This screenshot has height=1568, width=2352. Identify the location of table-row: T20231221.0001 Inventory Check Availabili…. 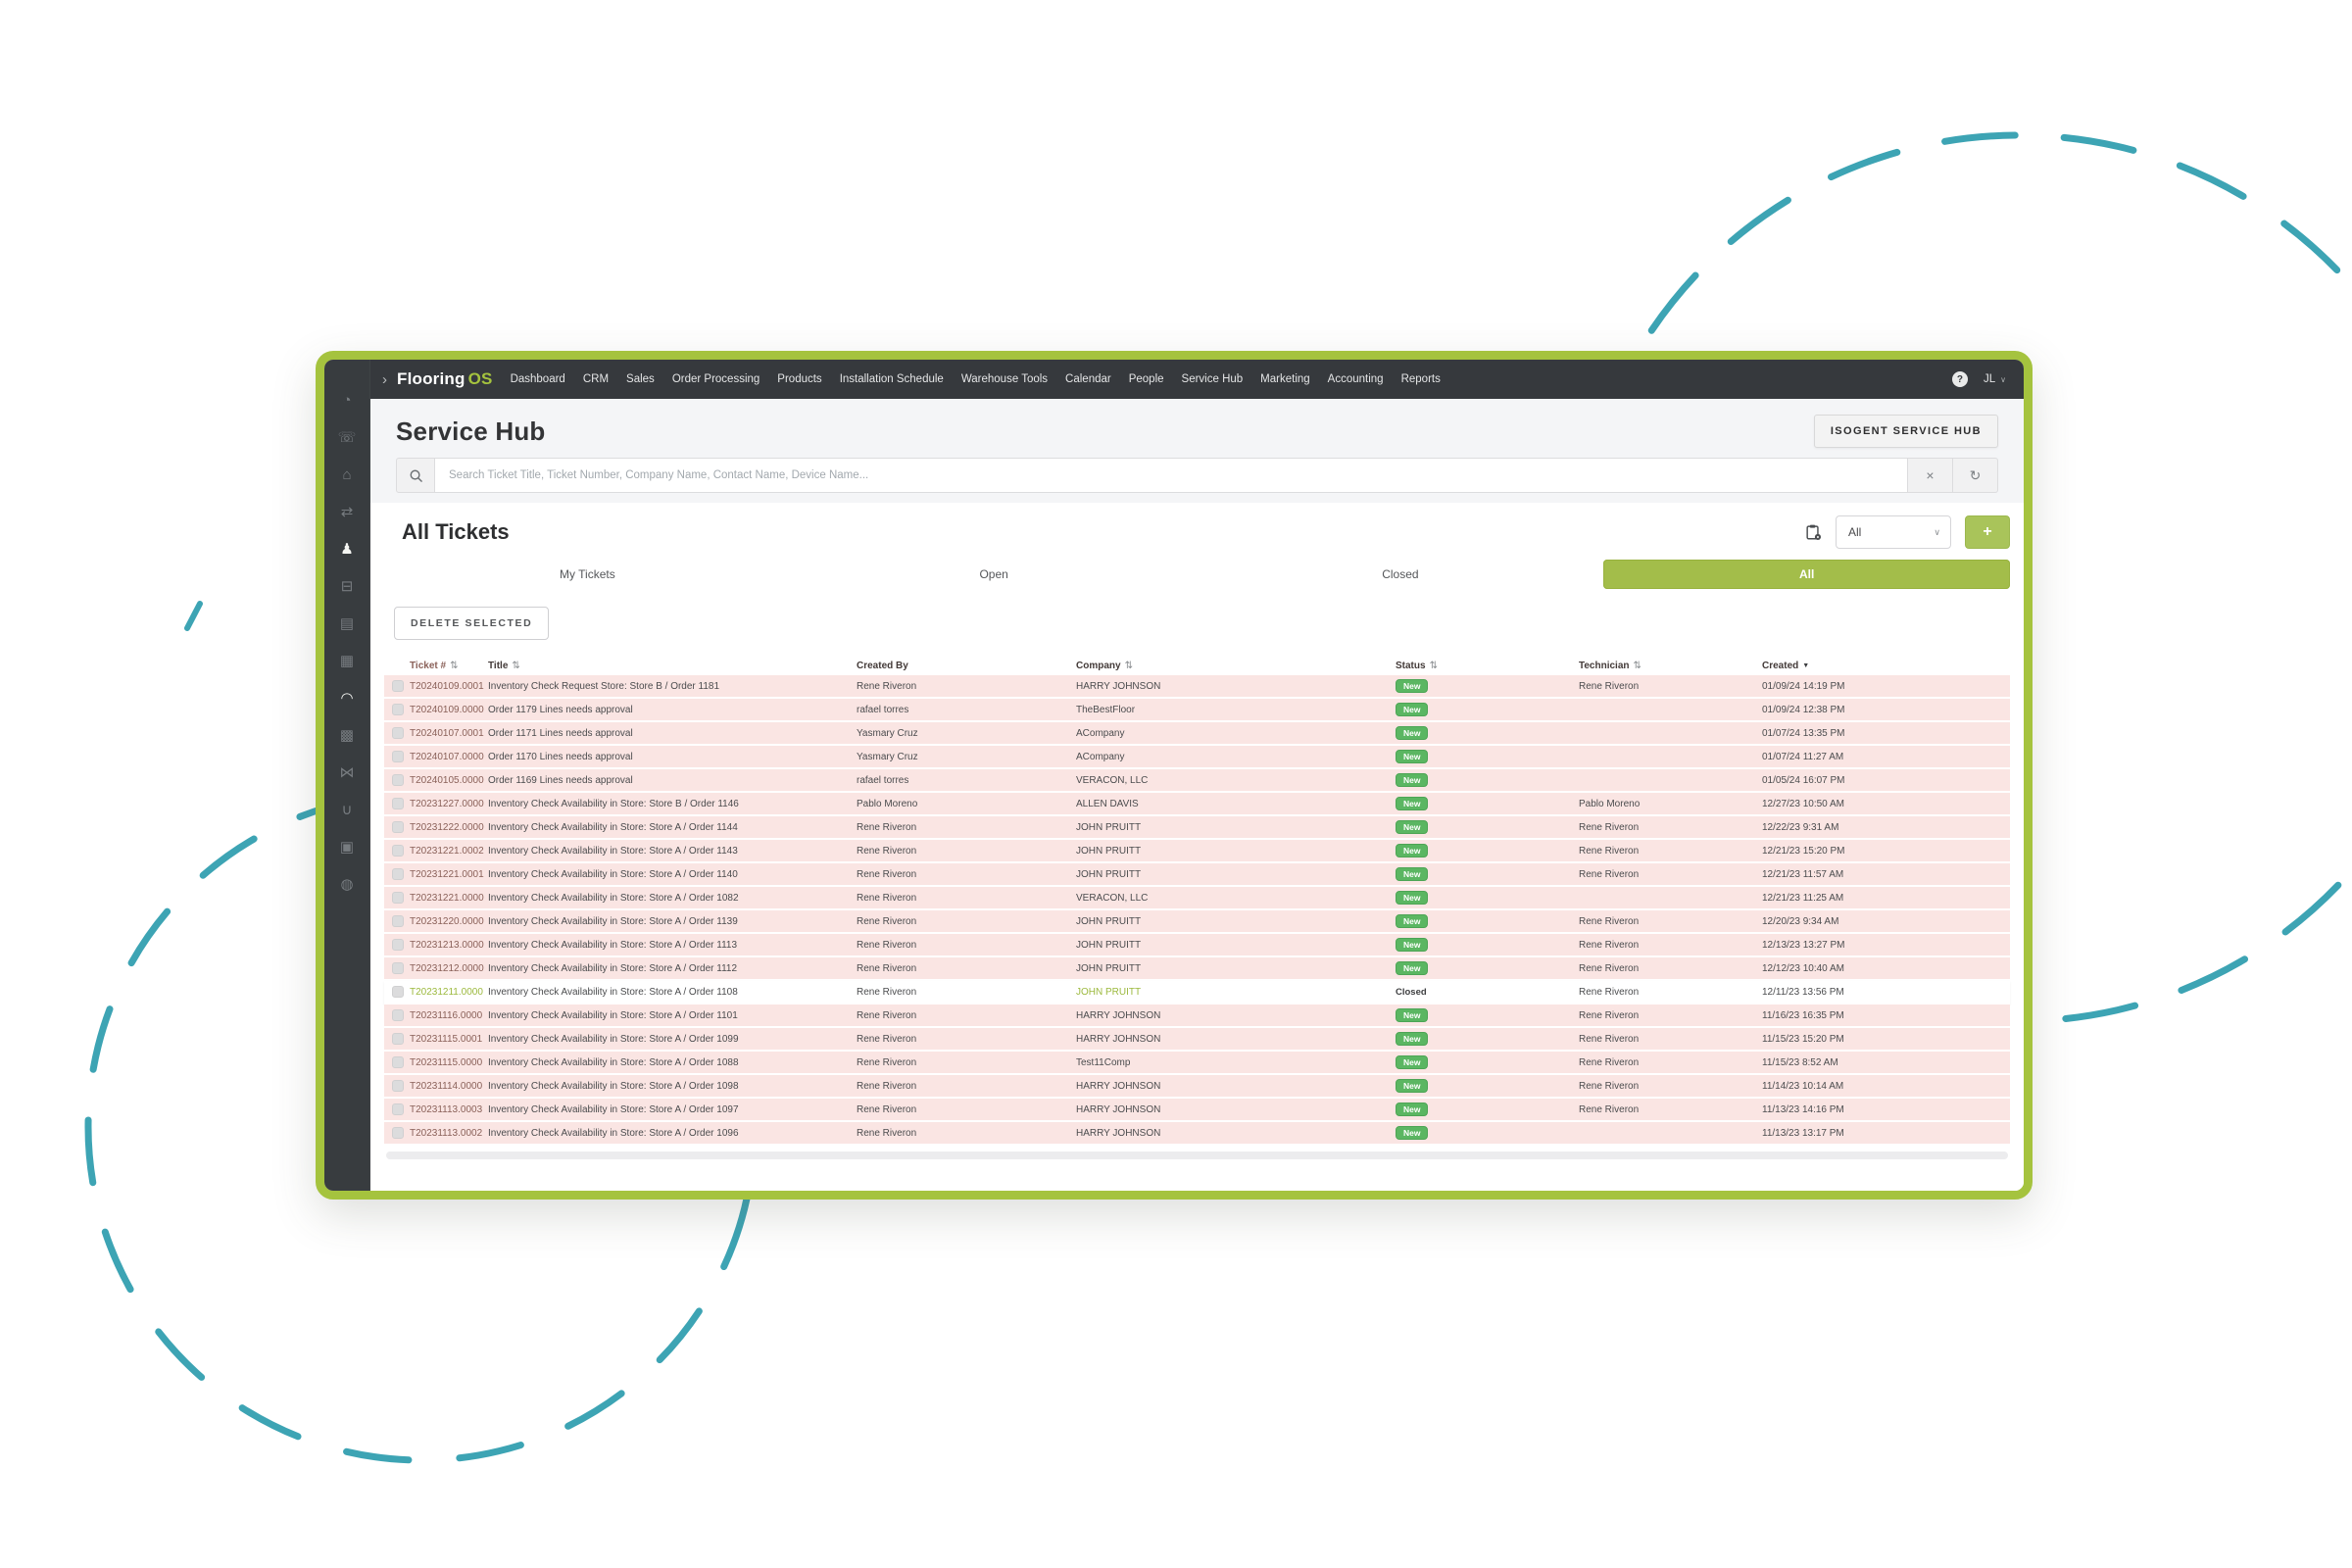
(1197, 875).